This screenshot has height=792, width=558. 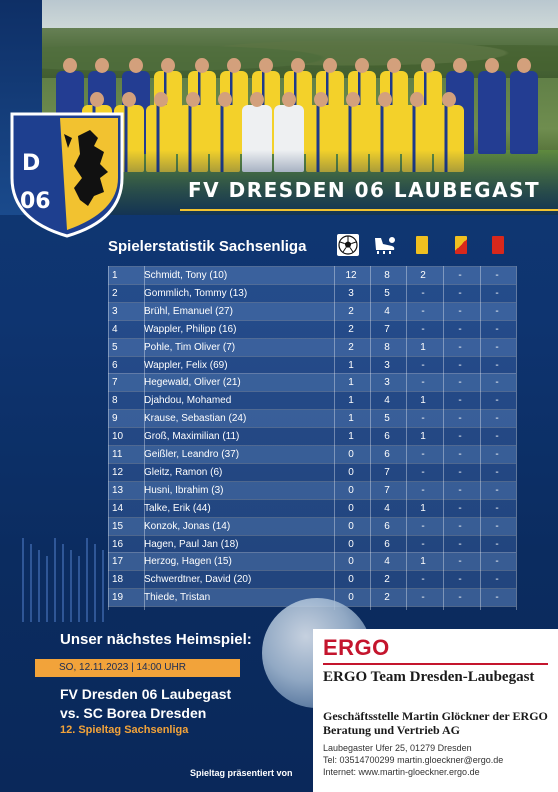 I want to click on table-row: 12 Gleitz, Ramon (6) 0 7 - - -, so click(x=312, y=472).